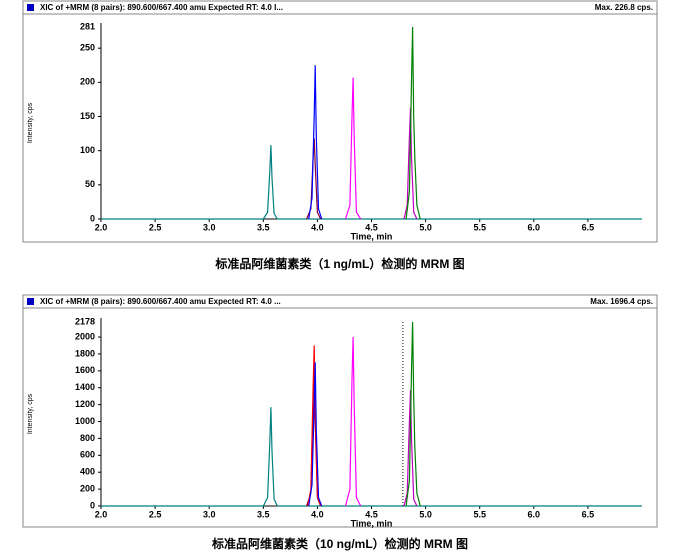  Describe the element at coordinates (85, 336) in the screenshot. I see `y-tick-label: 2000` at that location.